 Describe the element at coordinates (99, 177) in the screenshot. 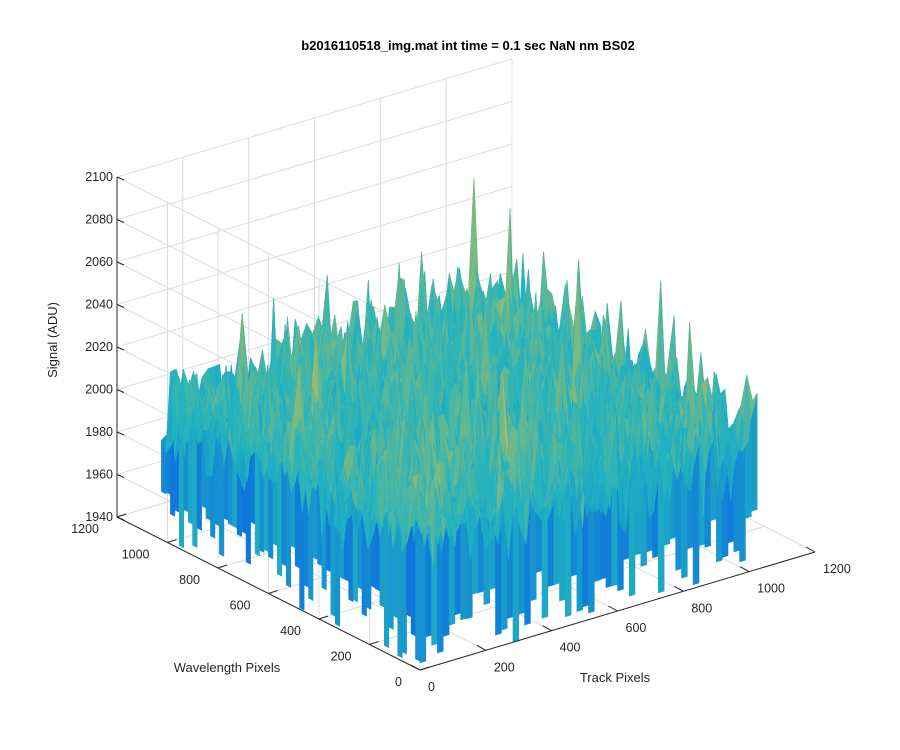

I see `z-tick-label: 2100` at that location.